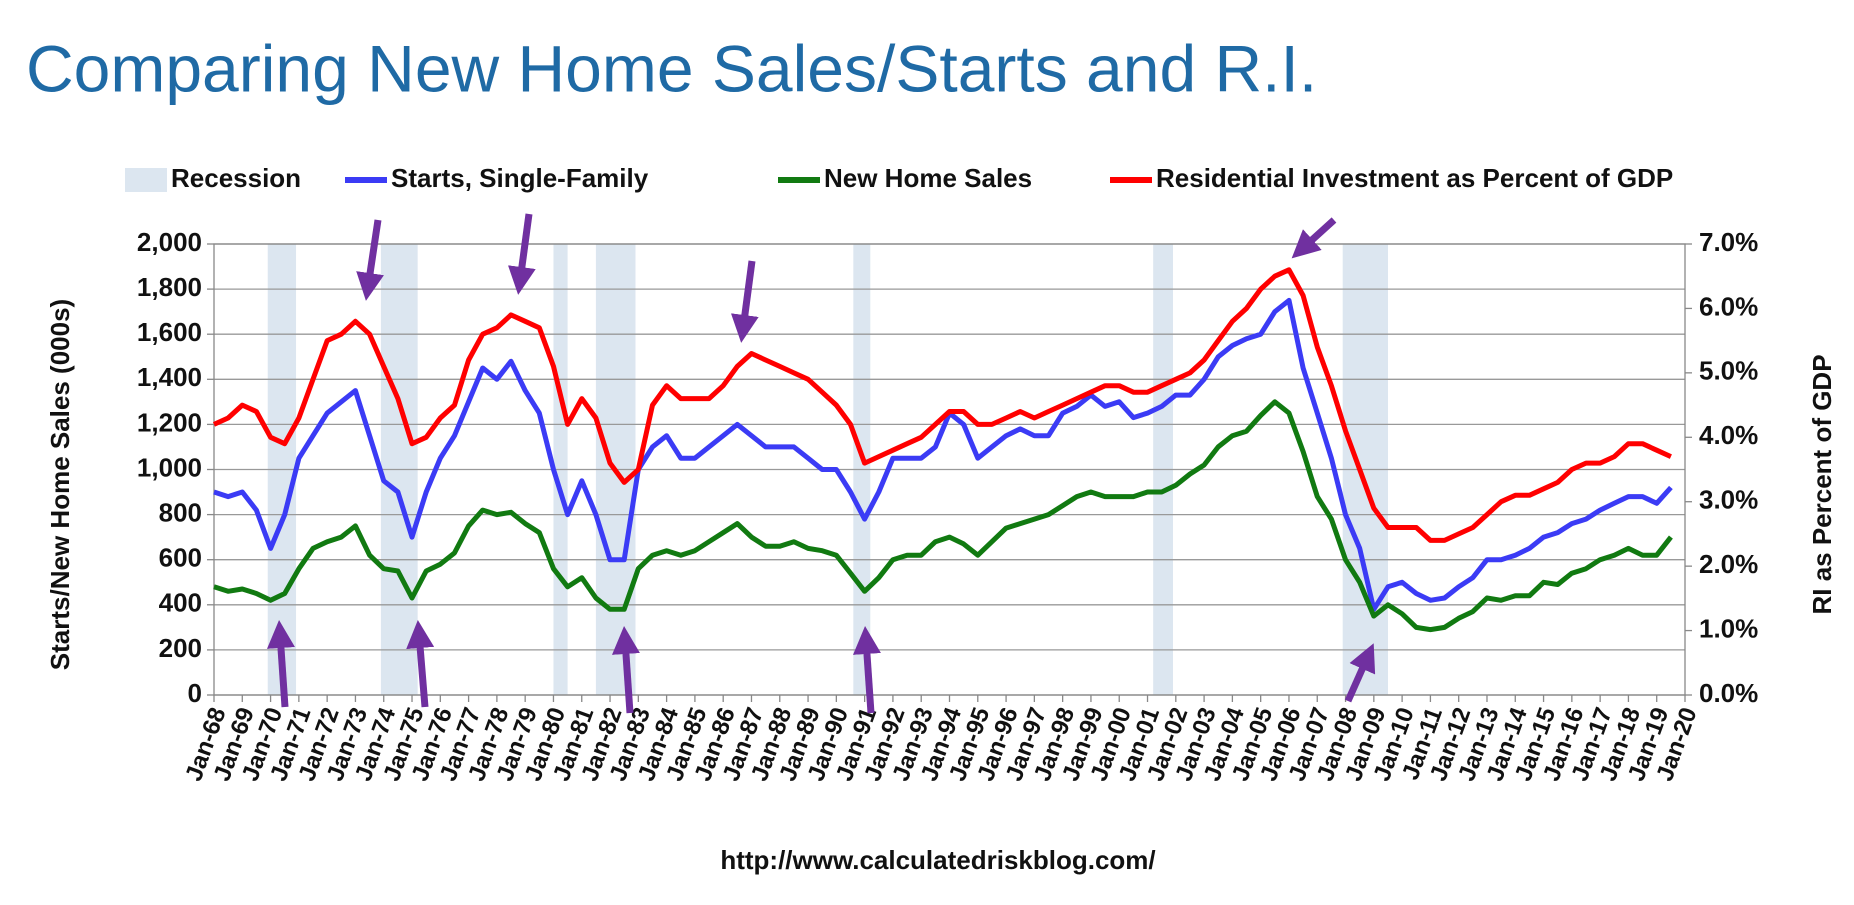 The height and width of the screenshot is (905, 1854). What do you see at coordinates (1728, 693) in the screenshot?
I see `y2-tick-label: 0.0%` at bounding box center [1728, 693].